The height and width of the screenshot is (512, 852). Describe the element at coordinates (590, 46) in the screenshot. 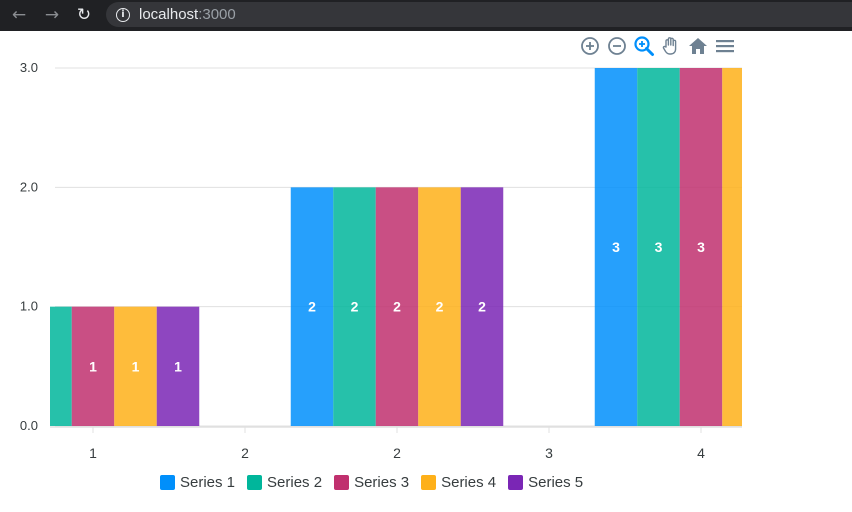

I see `zoom-in-icon` at that location.